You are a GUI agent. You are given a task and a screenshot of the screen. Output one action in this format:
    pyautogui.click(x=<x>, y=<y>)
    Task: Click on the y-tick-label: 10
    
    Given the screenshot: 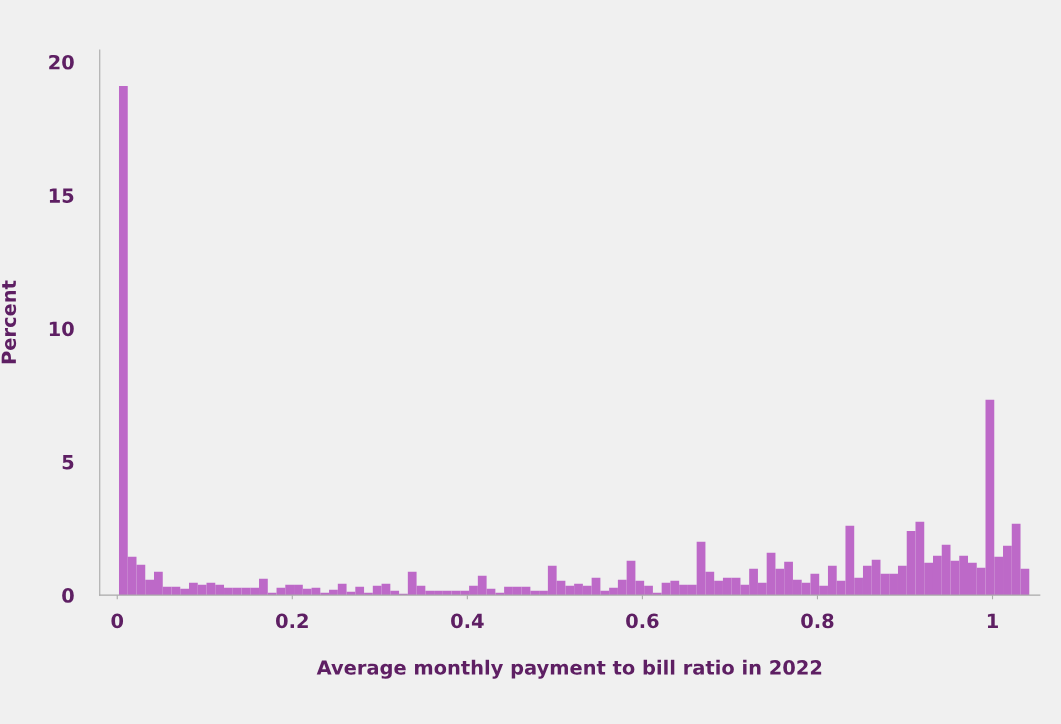 What is the action you would take?
    pyautogui.click(x=61, y=329)
    